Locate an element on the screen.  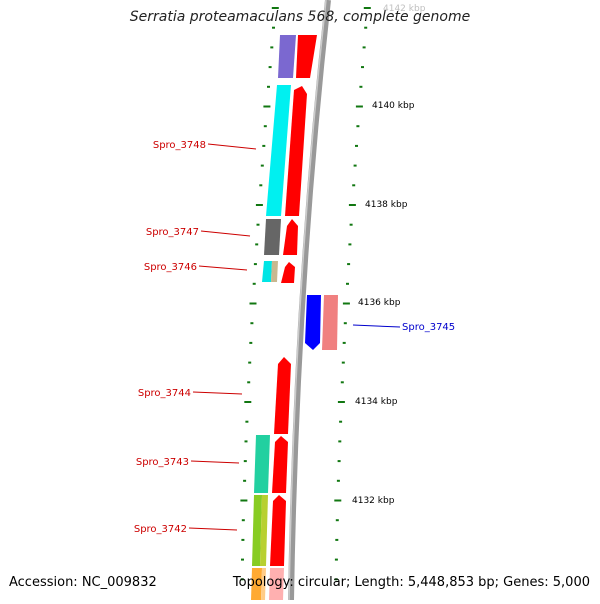
genome-backbone is located at coordinates (309, 300).